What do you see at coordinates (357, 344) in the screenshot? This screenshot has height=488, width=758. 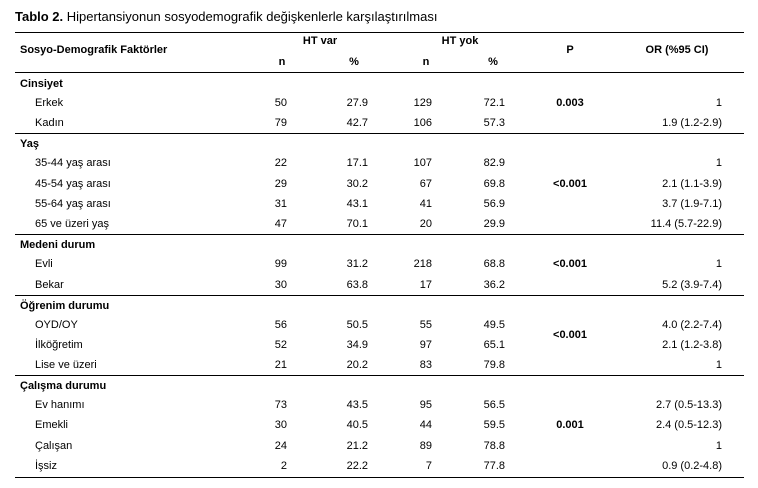 I see `cell: 34.9` at bounding box center [357, 344].